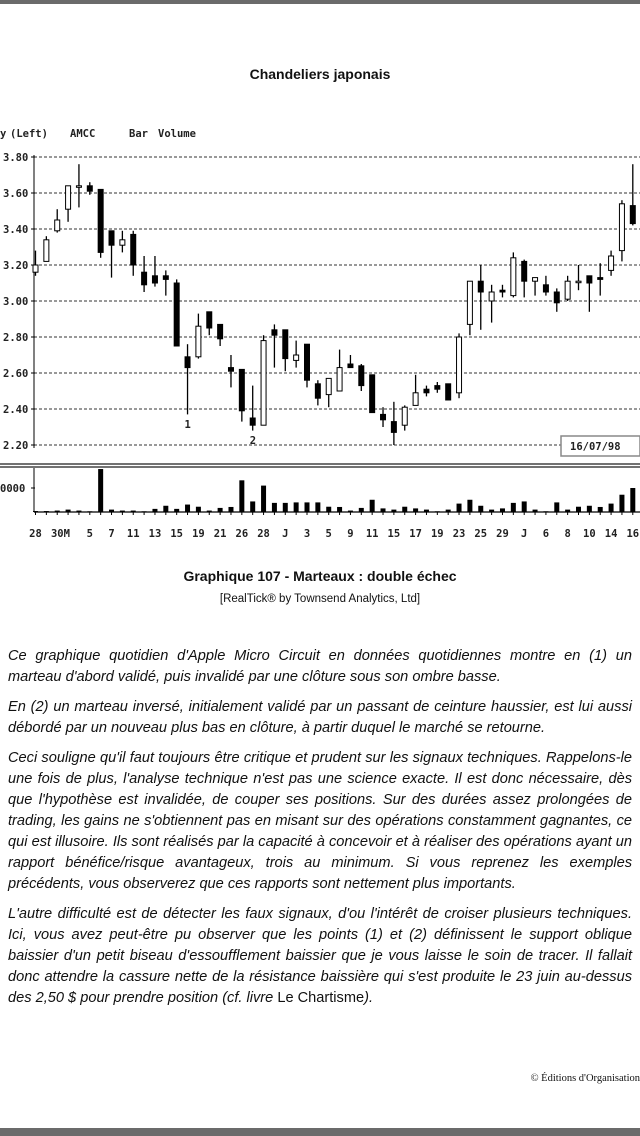  What do you see at coordinates (320, 599) in the screenshot?
I see `figure-source: [RealTick® by Townsend Analytics, Ltd]` at bounding box center [320, 599].